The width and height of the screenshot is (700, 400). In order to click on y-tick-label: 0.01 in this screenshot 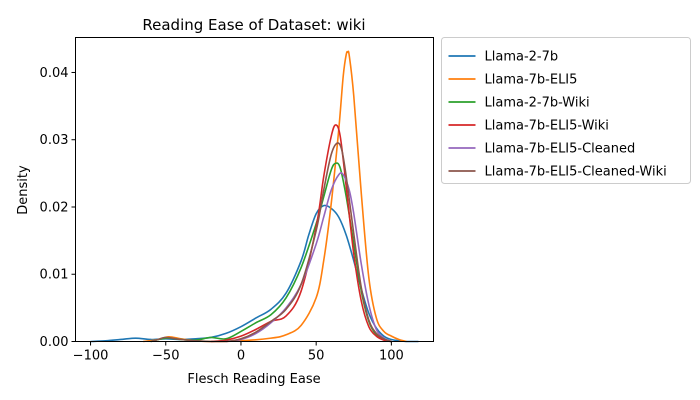, I will do `click(54, 275)`.